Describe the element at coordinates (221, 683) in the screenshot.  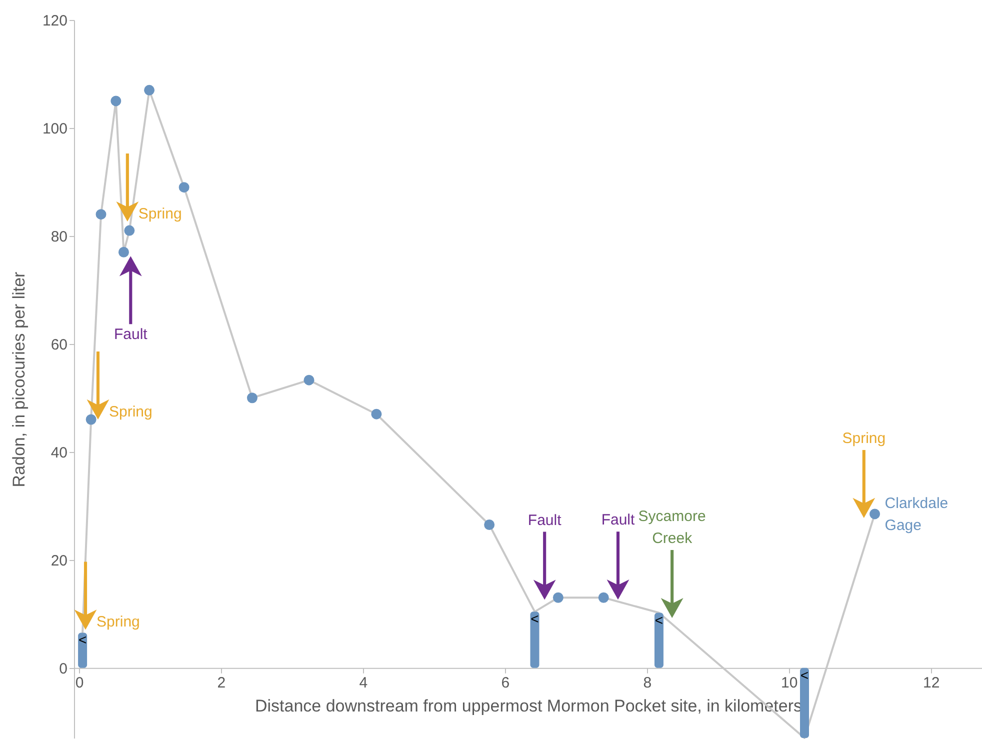
I see `x-tick-label: 2` at that location.